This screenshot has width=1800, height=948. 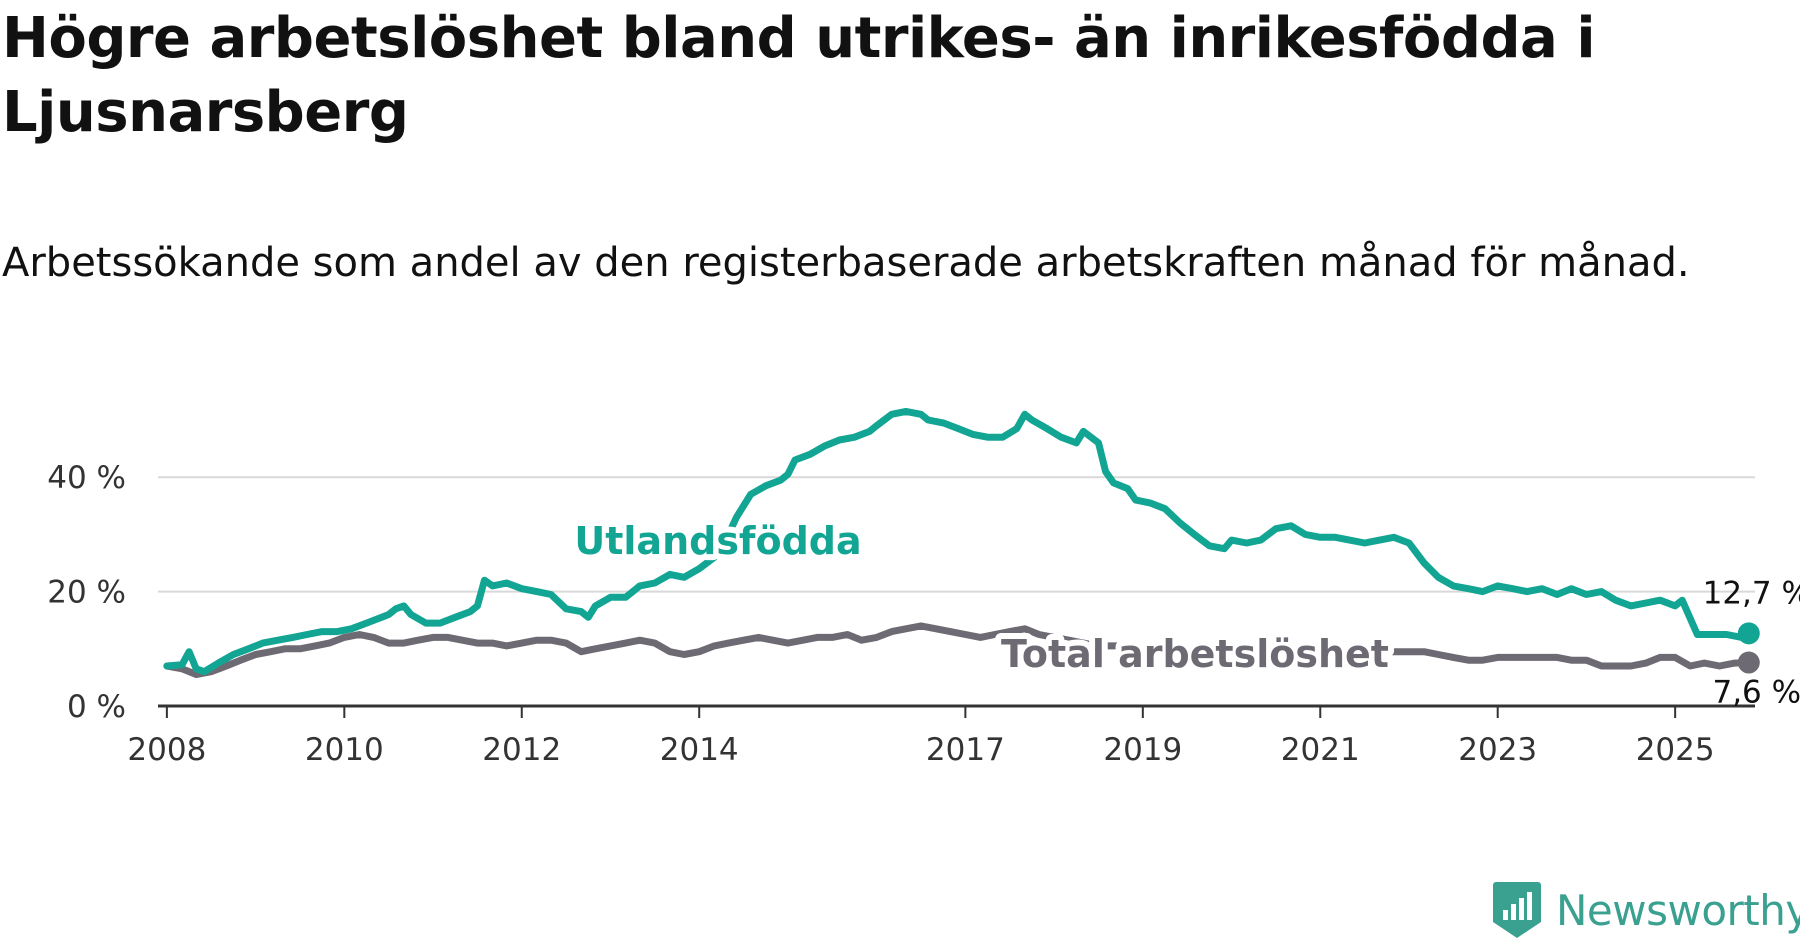 What do you see at coordinates (96, 707) in the screenshot?
I see `y-tick-label: 0 %` at bounding box center [96, 707].